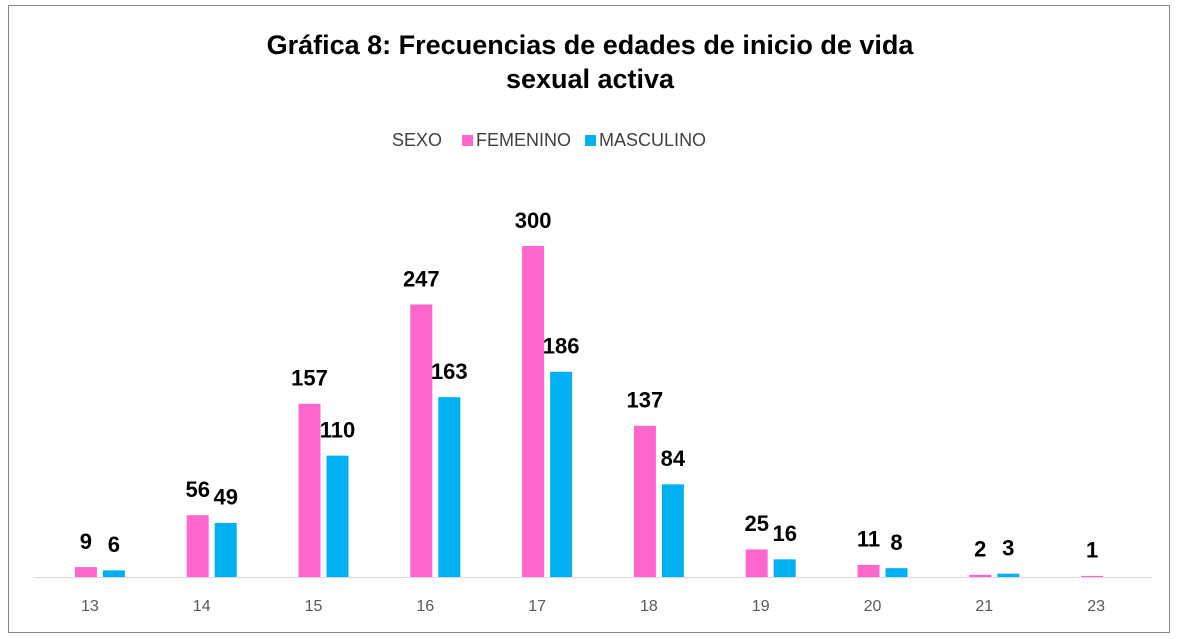  What do you see at coordinates (314, 606) in the screenshot?
I see `x-tick-label: 15` at bounding box center [314, 606].